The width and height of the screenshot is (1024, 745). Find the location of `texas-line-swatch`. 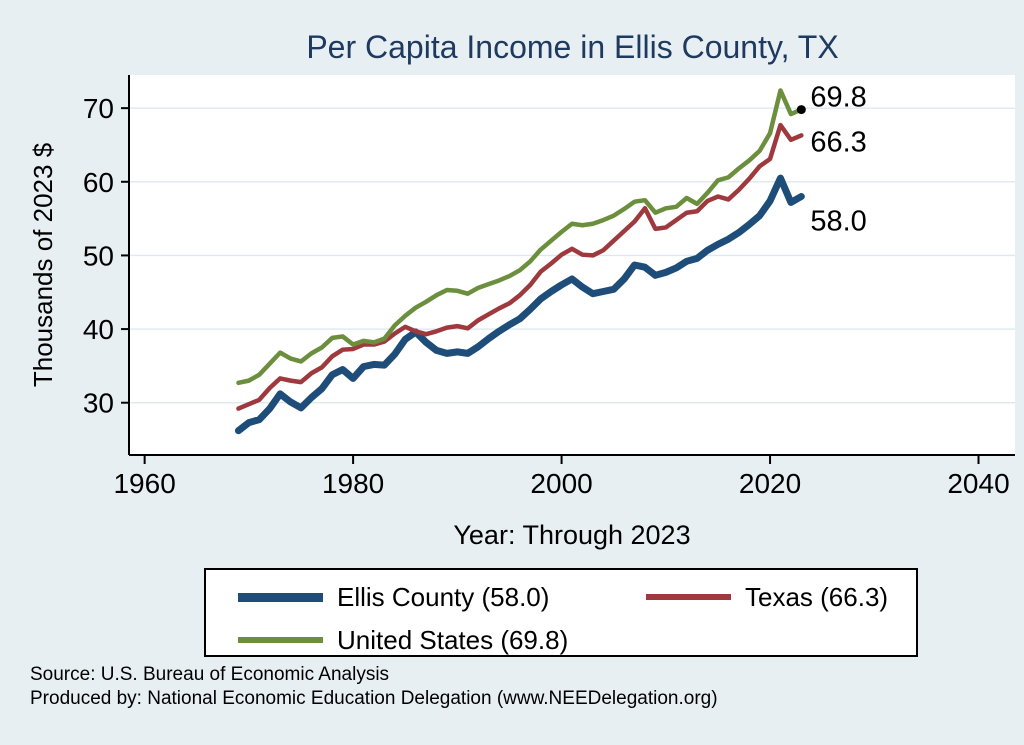

texas-line-swatch is located at coordinates (688, 597).